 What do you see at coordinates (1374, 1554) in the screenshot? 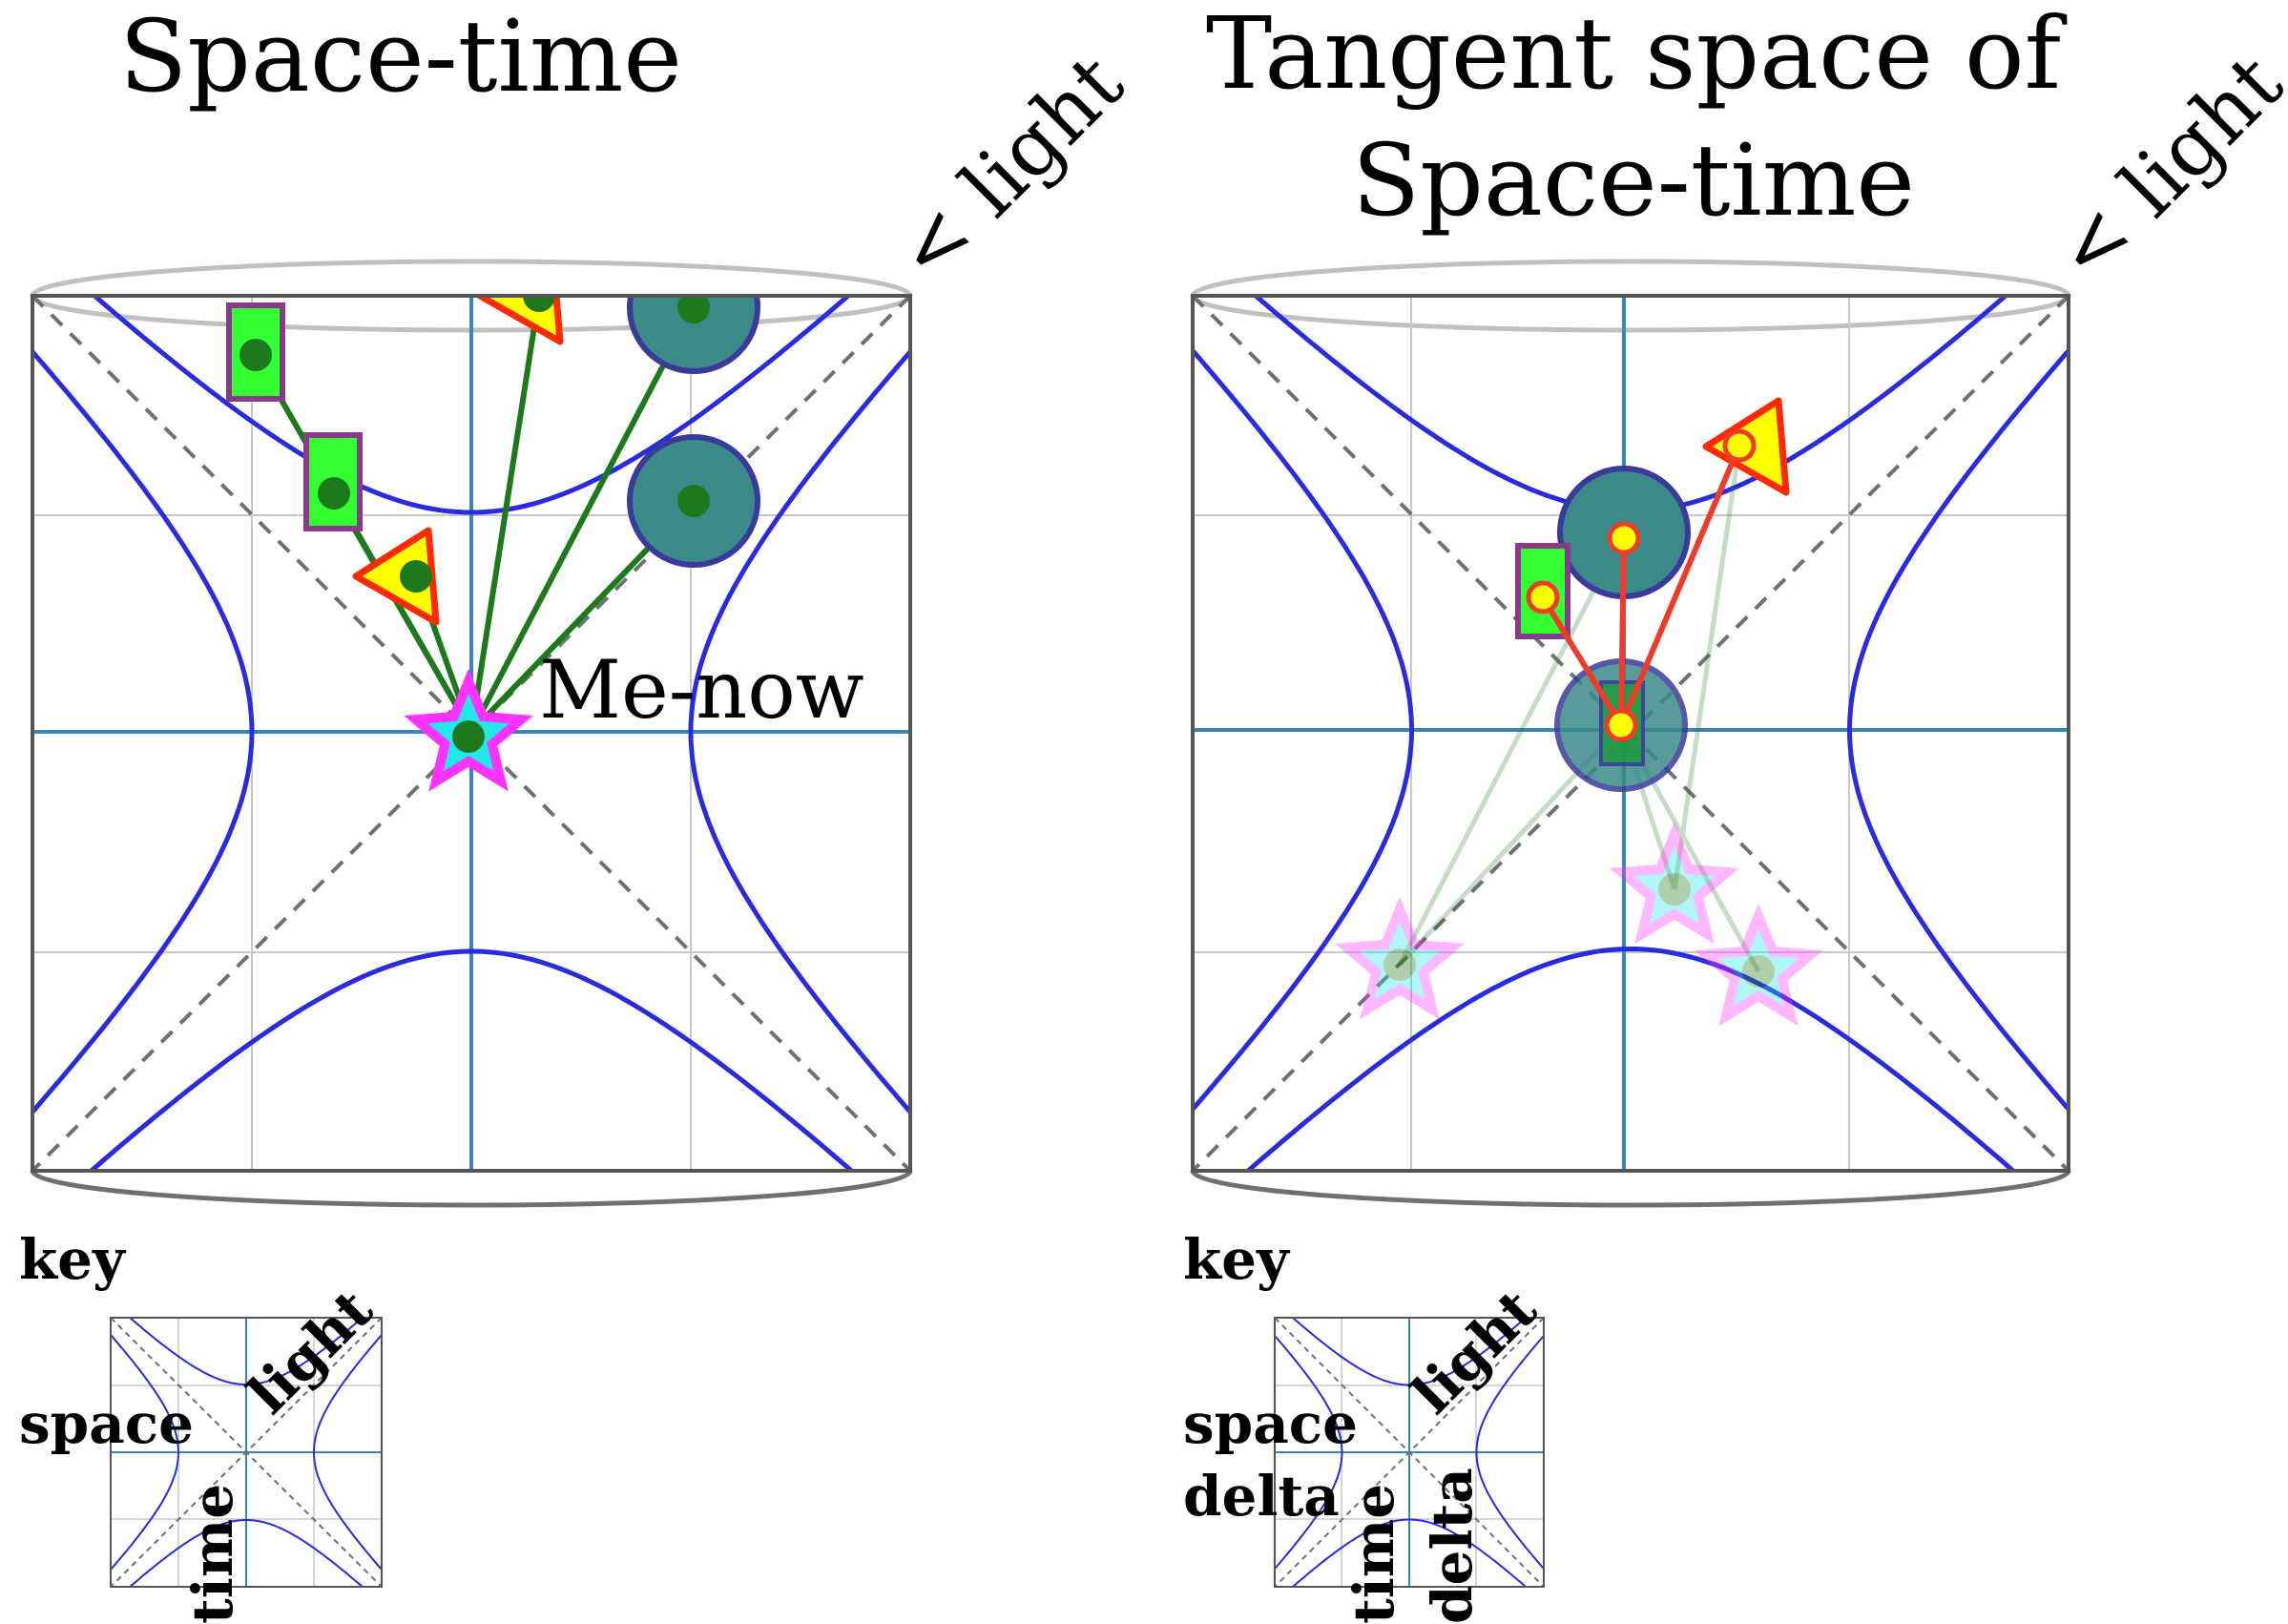
I see `right-key-time-label: time` at bounding box center [1374, 1554].